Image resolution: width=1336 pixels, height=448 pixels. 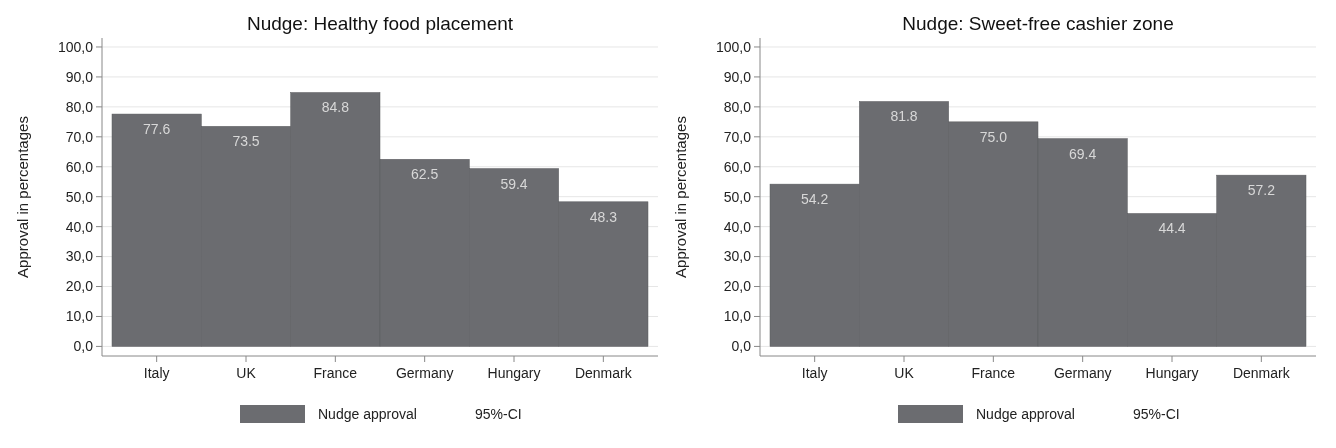 I want to click on data-label: 84.8, so click(x=335, y=107).